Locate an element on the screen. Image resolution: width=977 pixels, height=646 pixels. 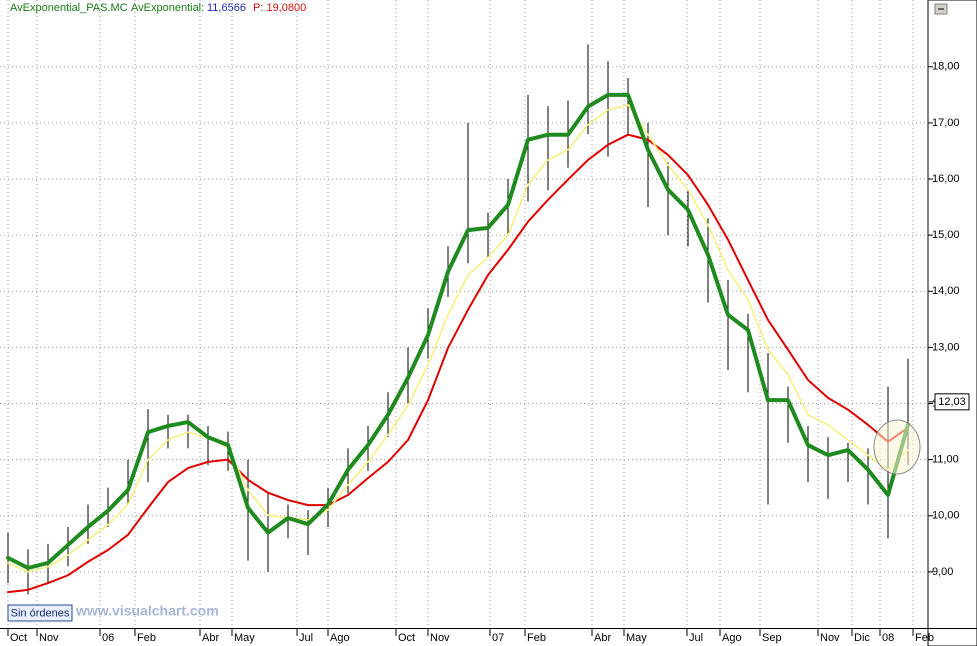
last-price-label: 12,03 is located at coordinates (952, 402).